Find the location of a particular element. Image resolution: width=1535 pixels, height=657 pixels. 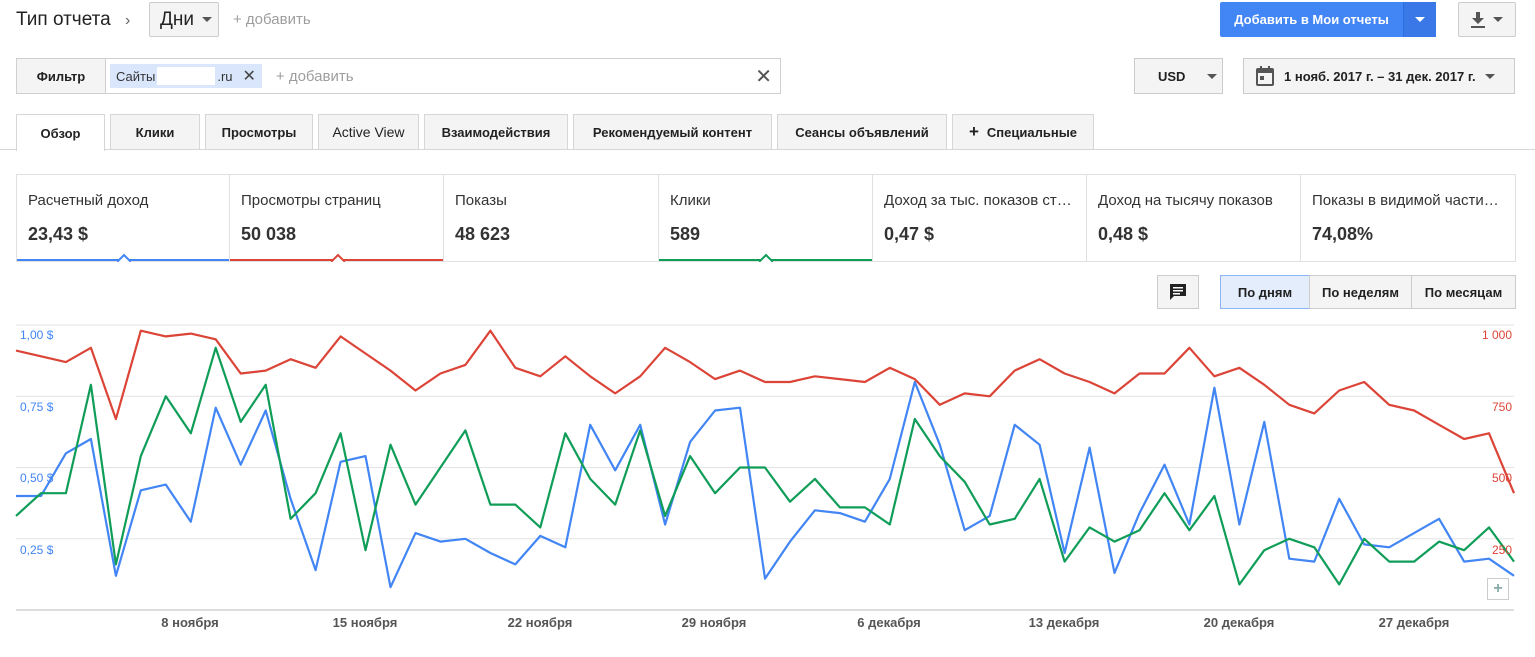

add-dimension-link: + добавить is located at coordinates (272, 19).